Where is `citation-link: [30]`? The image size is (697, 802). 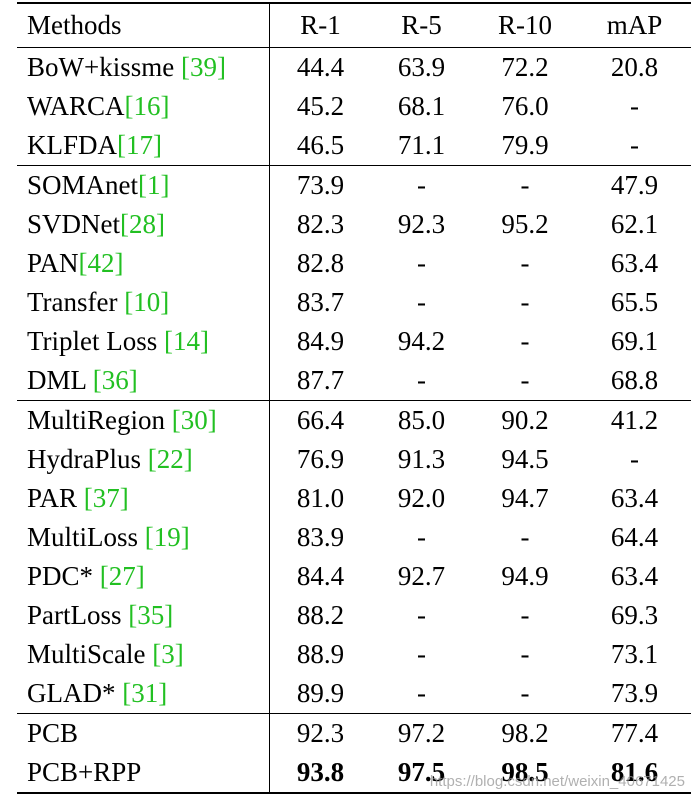 citation-link: [30] is located at coordinates (194, 420).